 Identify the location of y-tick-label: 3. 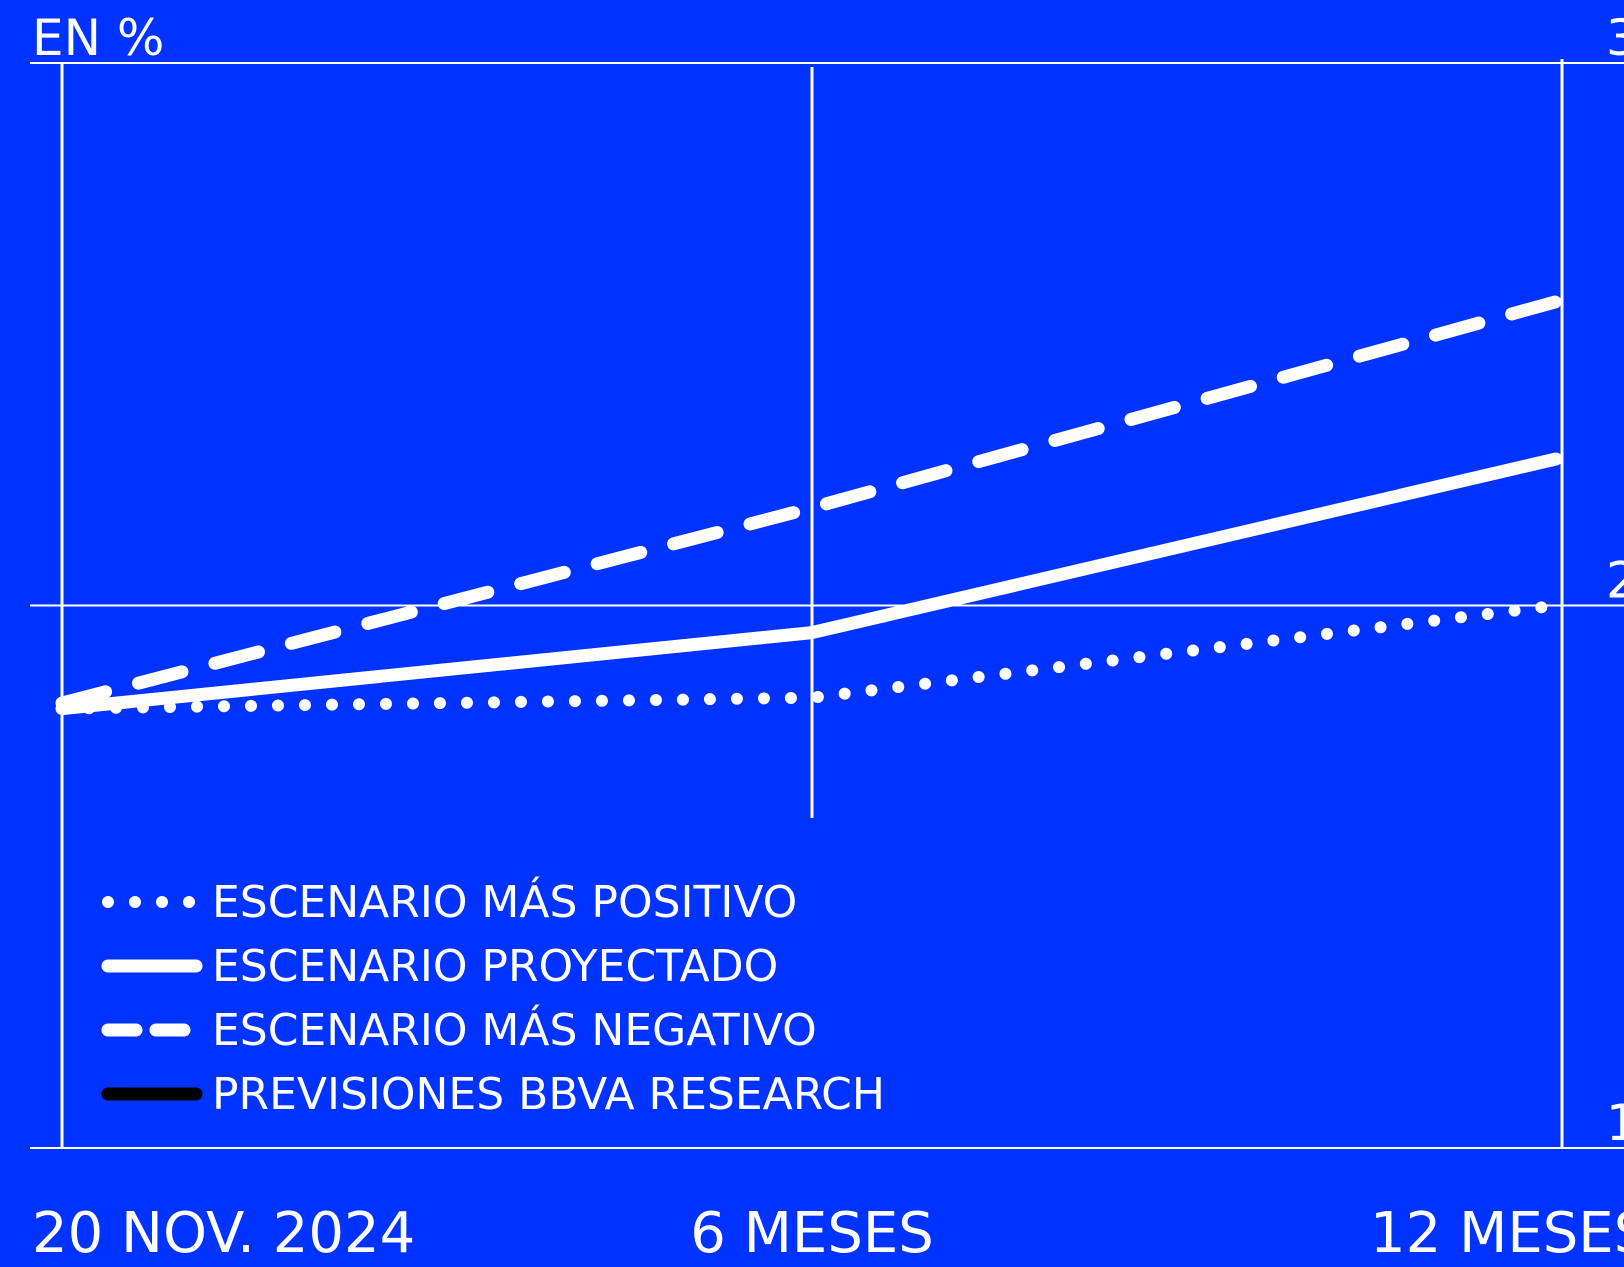
(1615, 38).